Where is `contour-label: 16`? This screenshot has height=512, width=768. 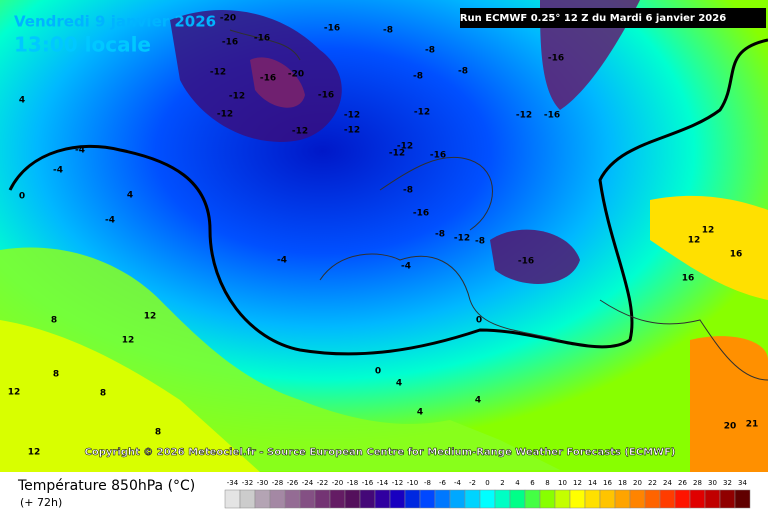
contour-label: 16 is located at coordinates (736, 255).